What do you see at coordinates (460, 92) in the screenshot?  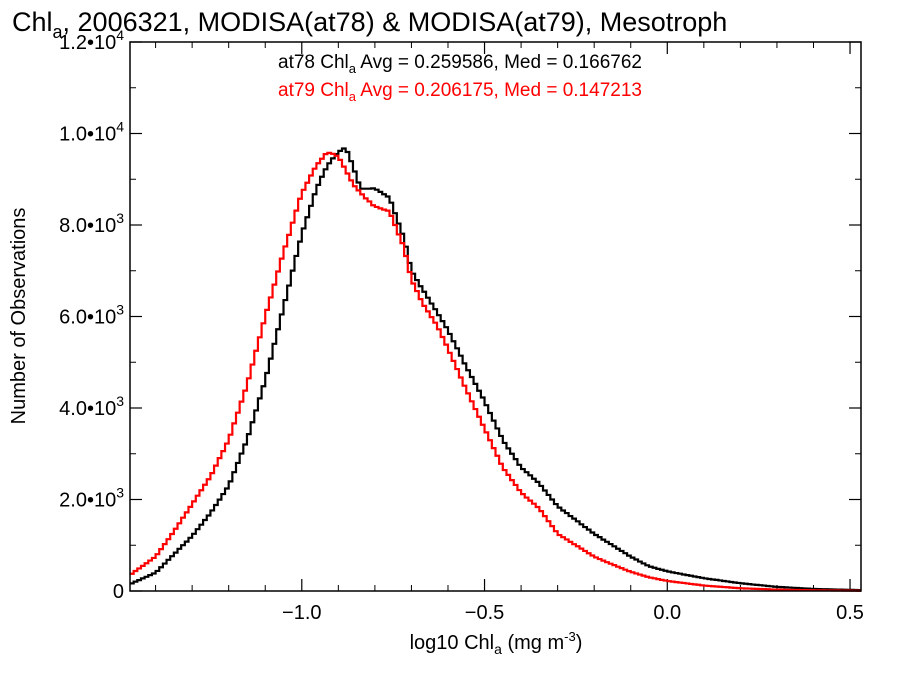 I see `annotation-at79: at79 Chla Avg = 0.206175, Med = 0.147213` at bounding box center [460, 92].